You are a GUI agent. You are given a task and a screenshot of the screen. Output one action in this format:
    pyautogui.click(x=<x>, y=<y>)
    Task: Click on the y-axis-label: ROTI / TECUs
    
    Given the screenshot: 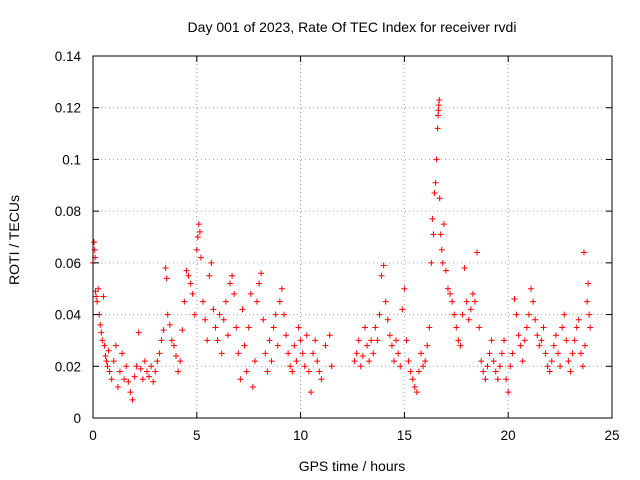 What is the action you would take?
    pyautogui.click(x=14, y=240)
    